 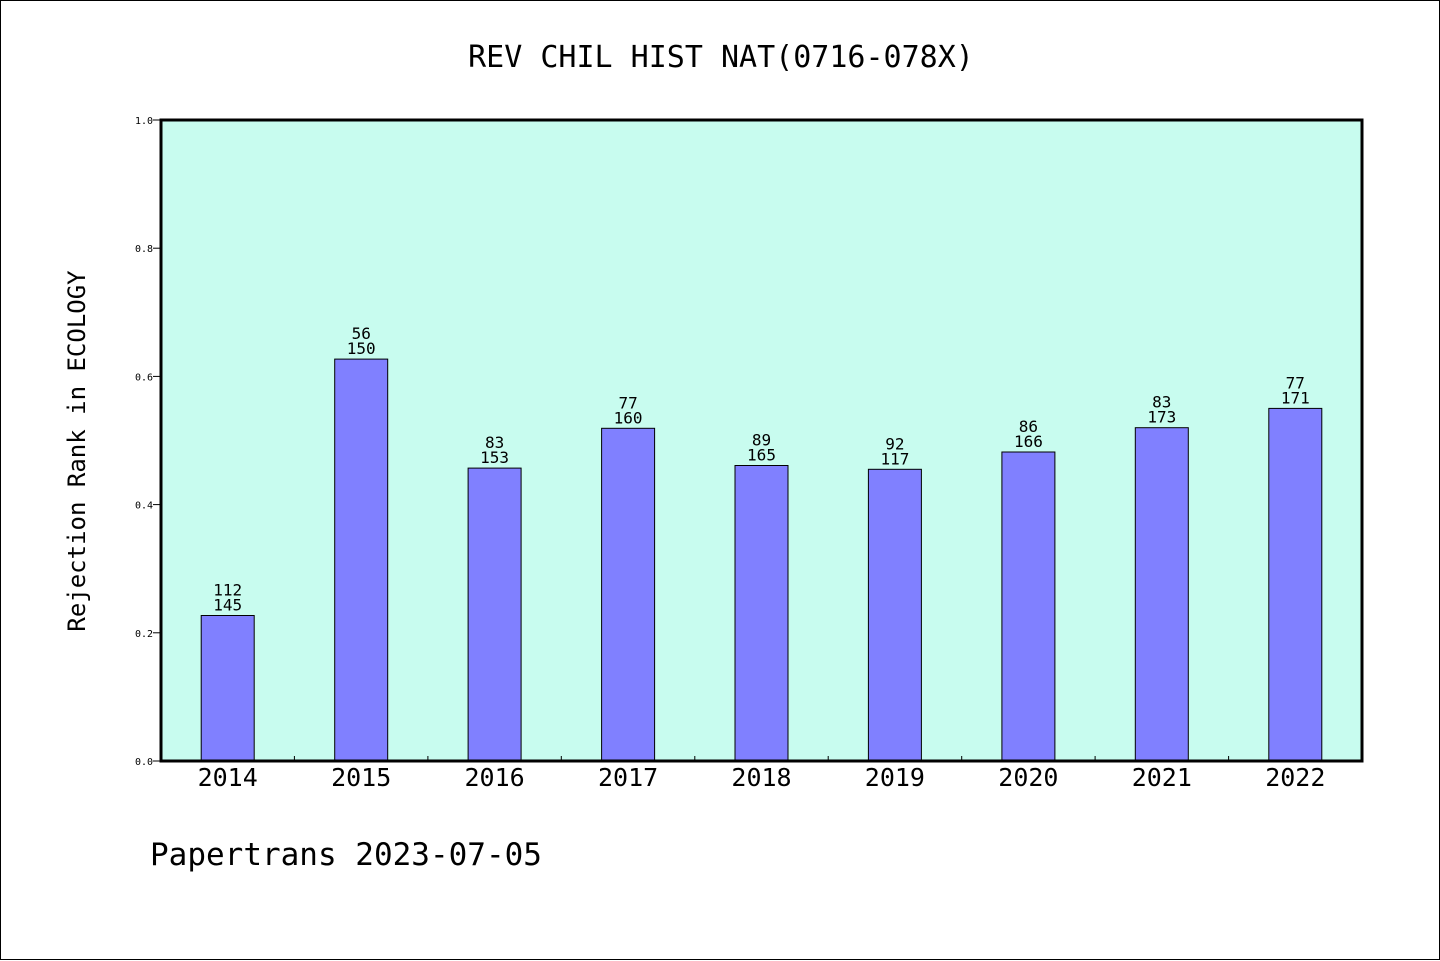 I want to click on bar-2015, so click(x=361, y=560).